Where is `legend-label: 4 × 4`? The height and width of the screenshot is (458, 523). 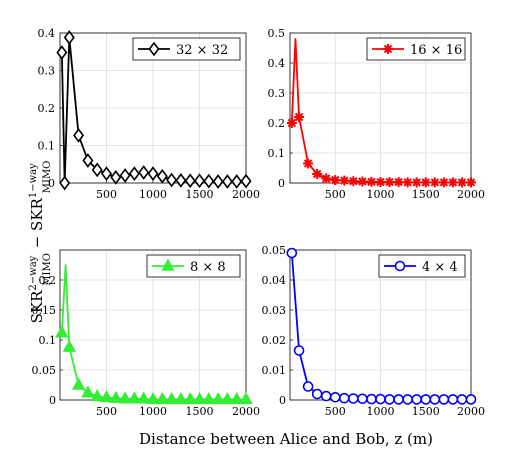 legend-label: 4 × 4 is located at coordinates (440, 267).